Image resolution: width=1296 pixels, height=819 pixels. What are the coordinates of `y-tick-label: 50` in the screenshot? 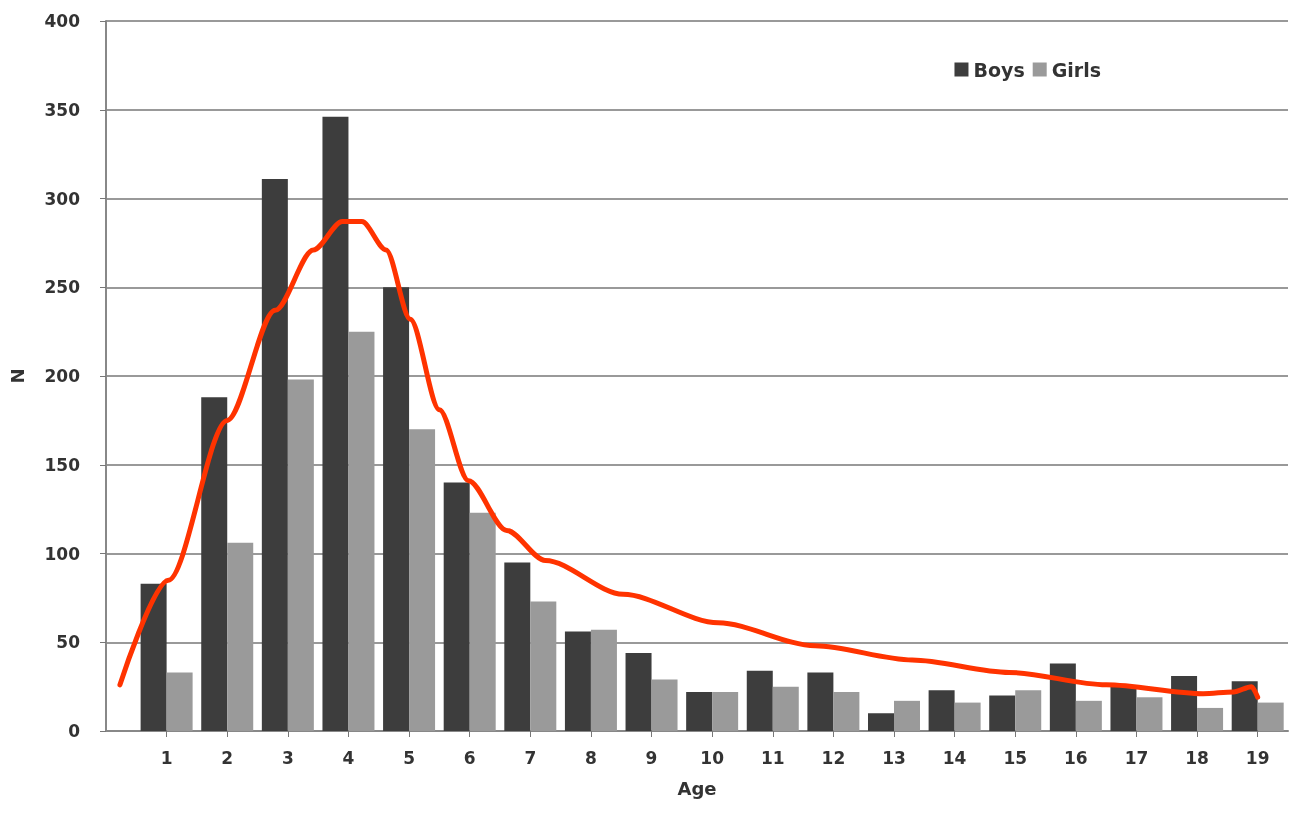 It's located at (68, 642).